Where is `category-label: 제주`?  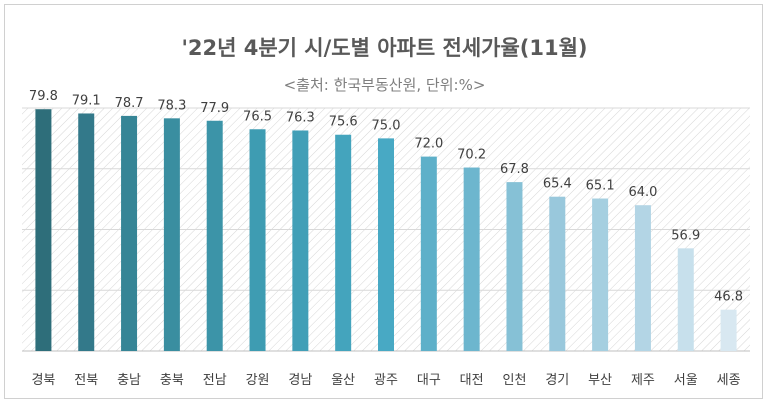 category-label: 제주 is located at coordinates (643, 380).